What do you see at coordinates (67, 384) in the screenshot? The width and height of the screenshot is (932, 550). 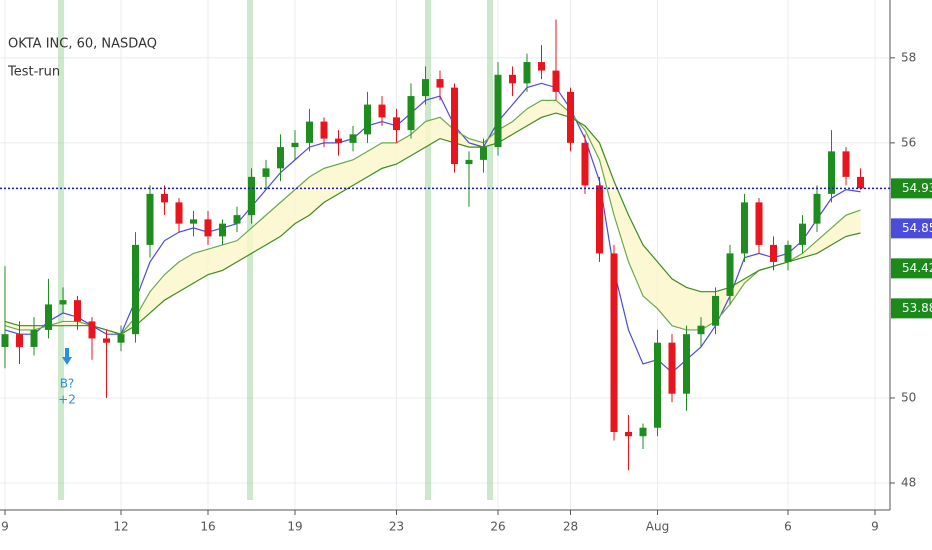 I see `annotation: B?` at bounding box center [67, 384].